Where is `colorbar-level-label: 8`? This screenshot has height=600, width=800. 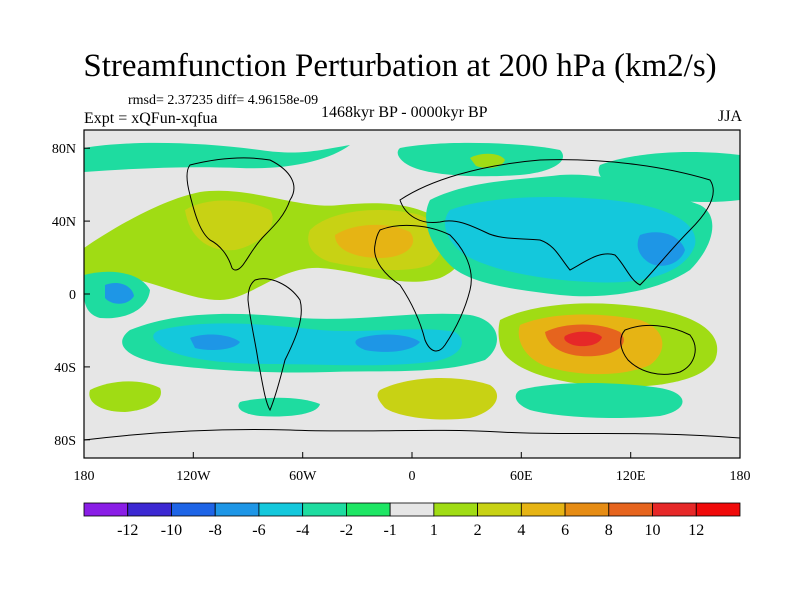
colorbar-level-label: 8 is located at coordinates (609, 530).